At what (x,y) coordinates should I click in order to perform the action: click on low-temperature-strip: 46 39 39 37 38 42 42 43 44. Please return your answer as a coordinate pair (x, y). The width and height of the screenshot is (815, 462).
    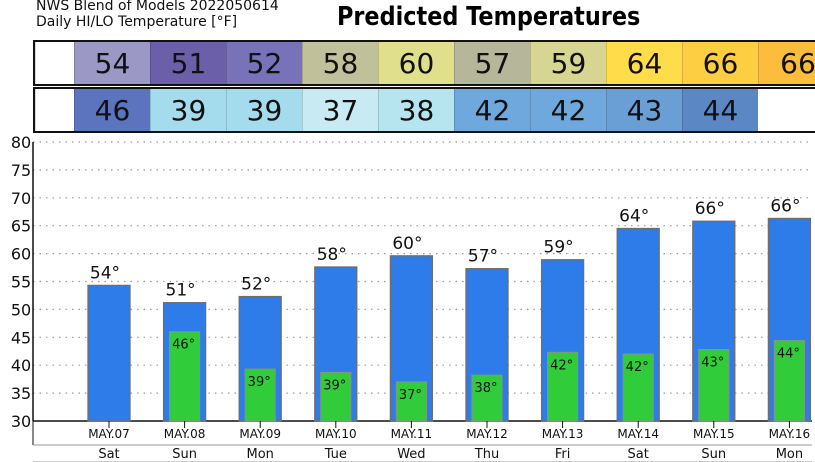
    Looking at the image, I should click on (424, 110).